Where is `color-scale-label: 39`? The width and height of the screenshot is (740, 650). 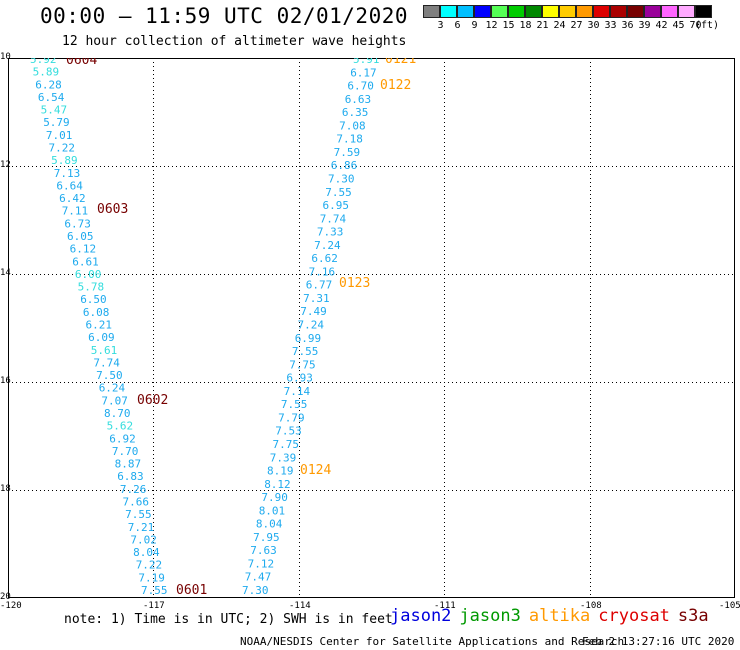 color-scale-label: 39 is located at coordinates (644, 25).